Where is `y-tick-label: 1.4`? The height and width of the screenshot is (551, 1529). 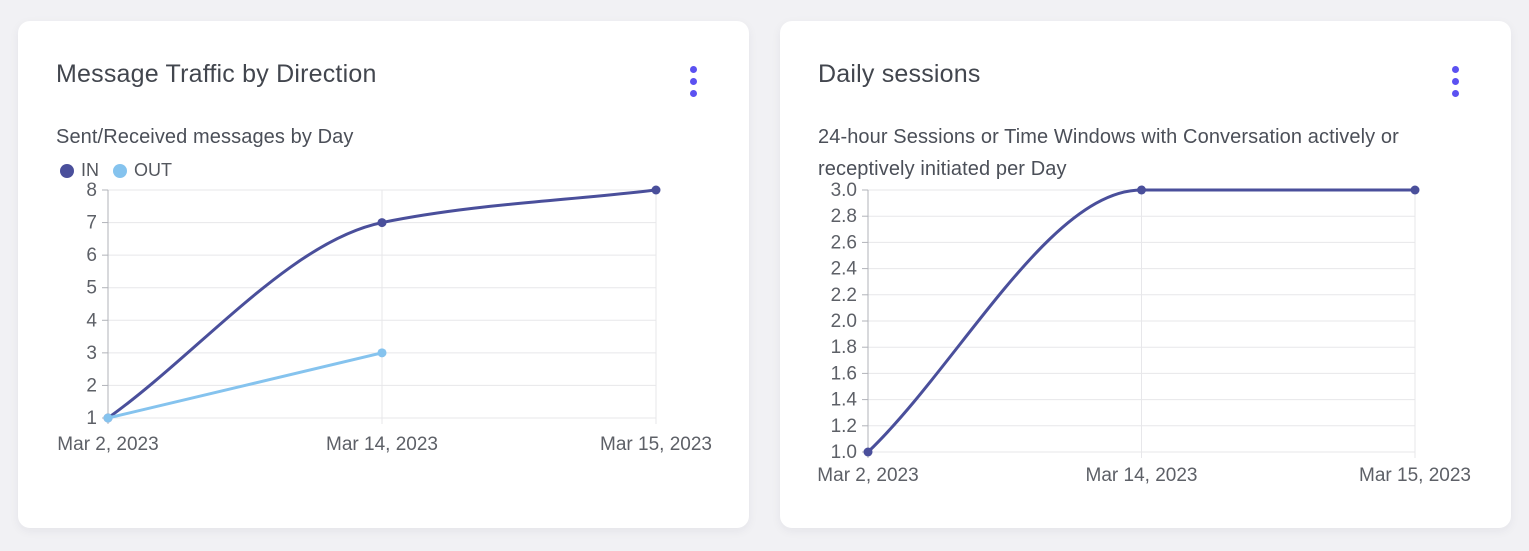 y-tick-label: 1.4 is located at coordinates (844, 400).